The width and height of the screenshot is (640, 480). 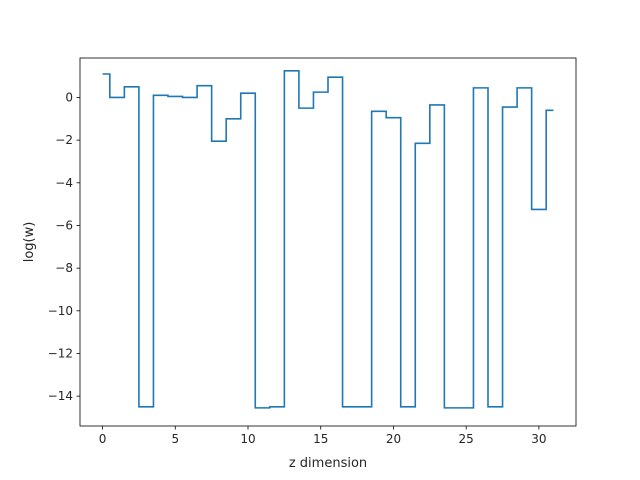 What do you see at coordinates (247, 439) in the screenshot?
I see `x-tick-label: 10` at bounding box center [247, 439].